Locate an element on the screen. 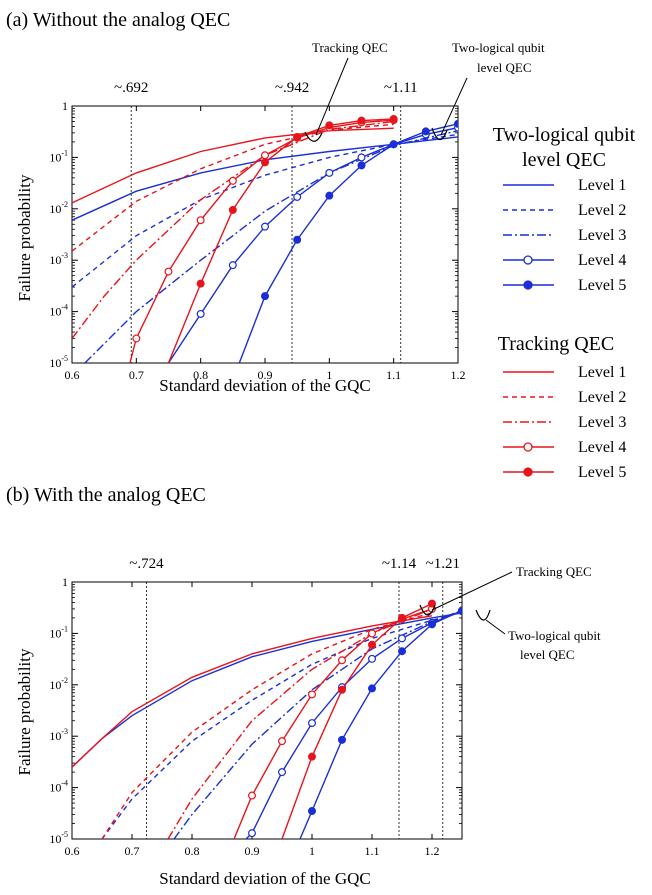  panel-b-ylabel: Failure probability is located at coordinates (24, 712).